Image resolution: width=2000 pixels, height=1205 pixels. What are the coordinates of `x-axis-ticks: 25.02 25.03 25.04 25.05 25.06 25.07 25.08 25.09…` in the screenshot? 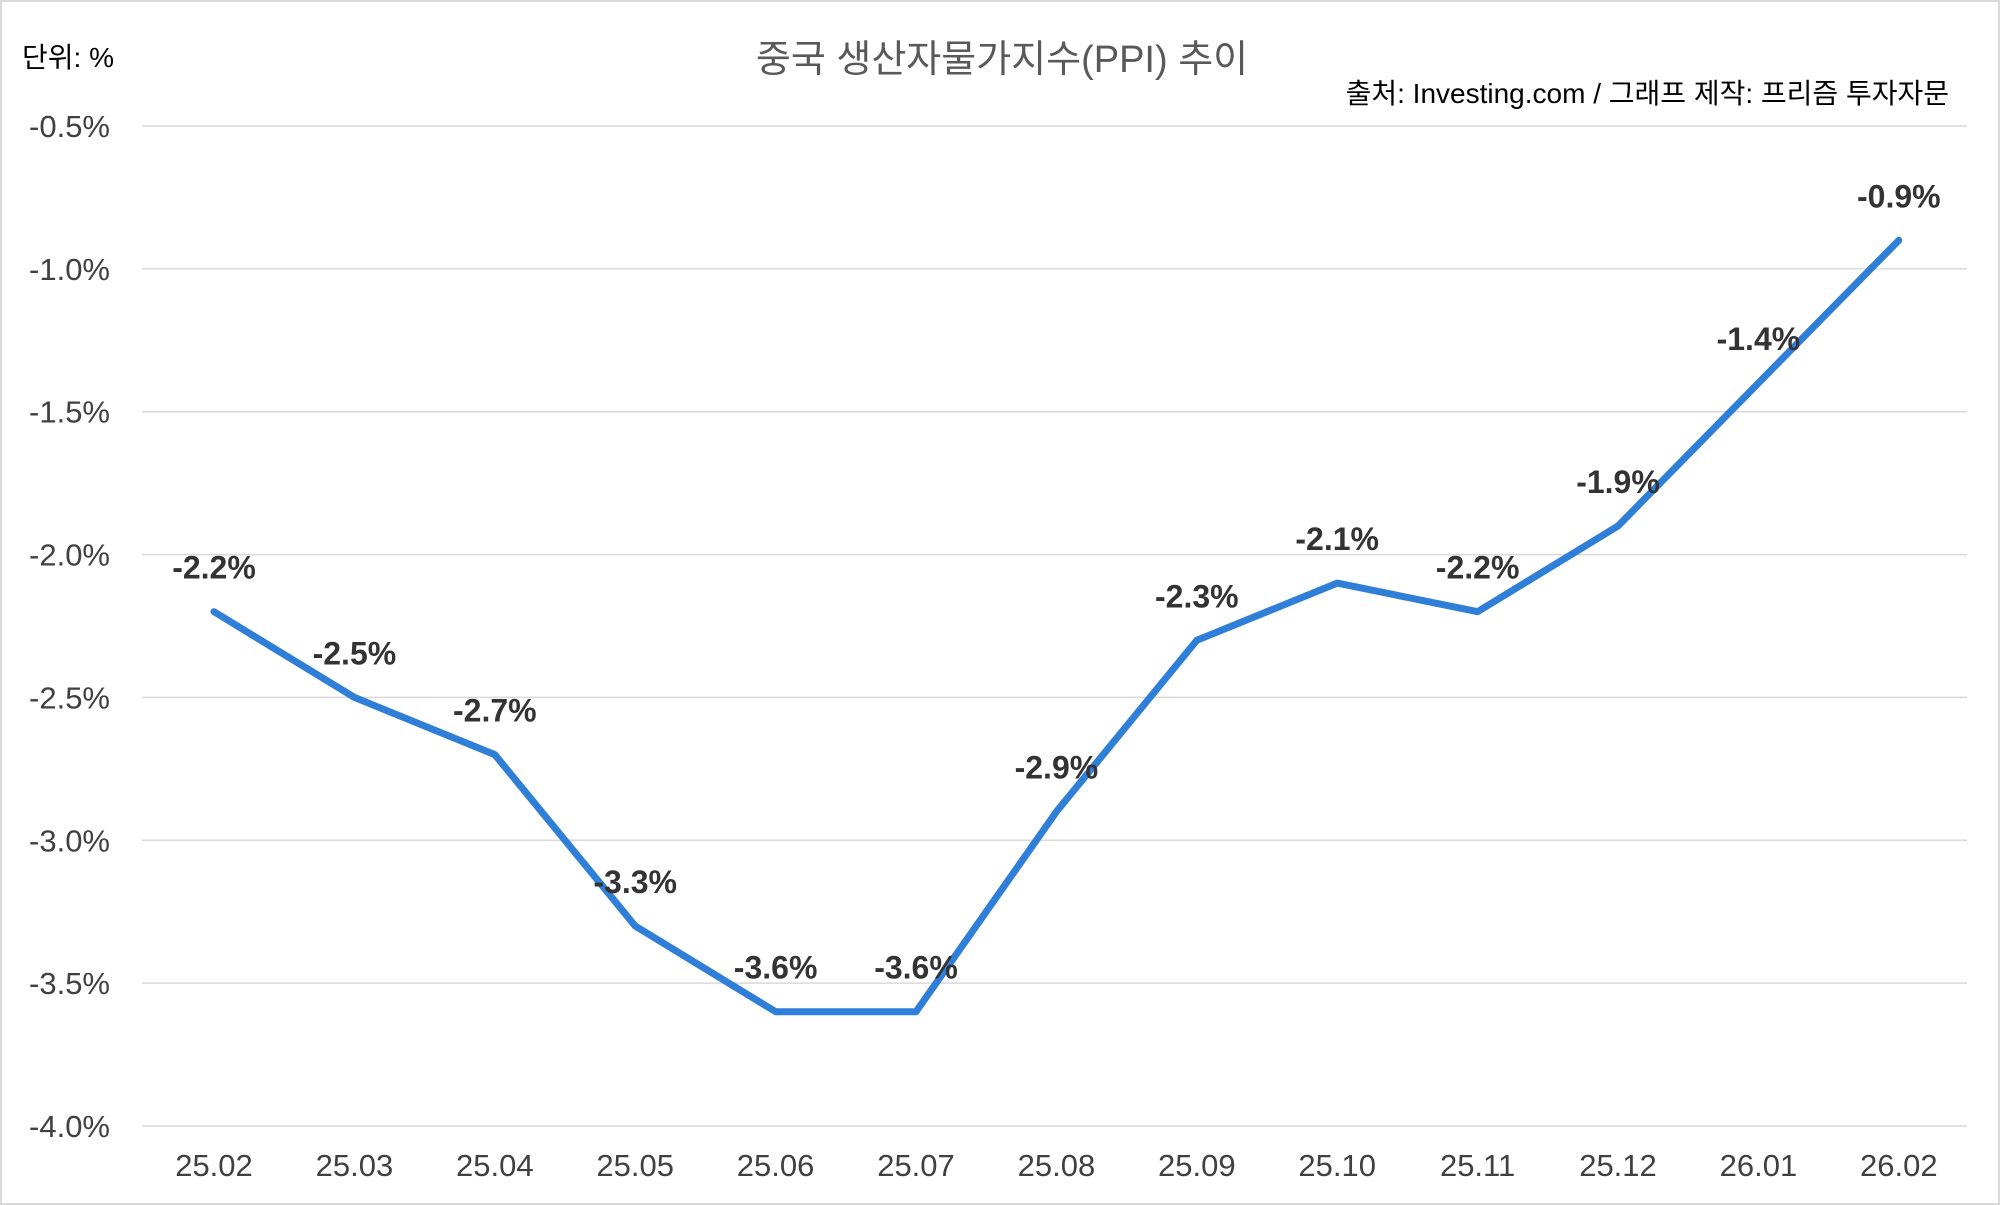 It's located at (1056, 1165).